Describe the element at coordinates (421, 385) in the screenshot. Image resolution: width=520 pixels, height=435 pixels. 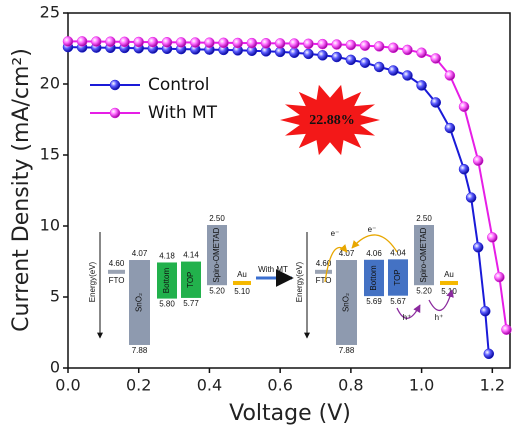
I see `x-tick-label: 1.0` at that location.